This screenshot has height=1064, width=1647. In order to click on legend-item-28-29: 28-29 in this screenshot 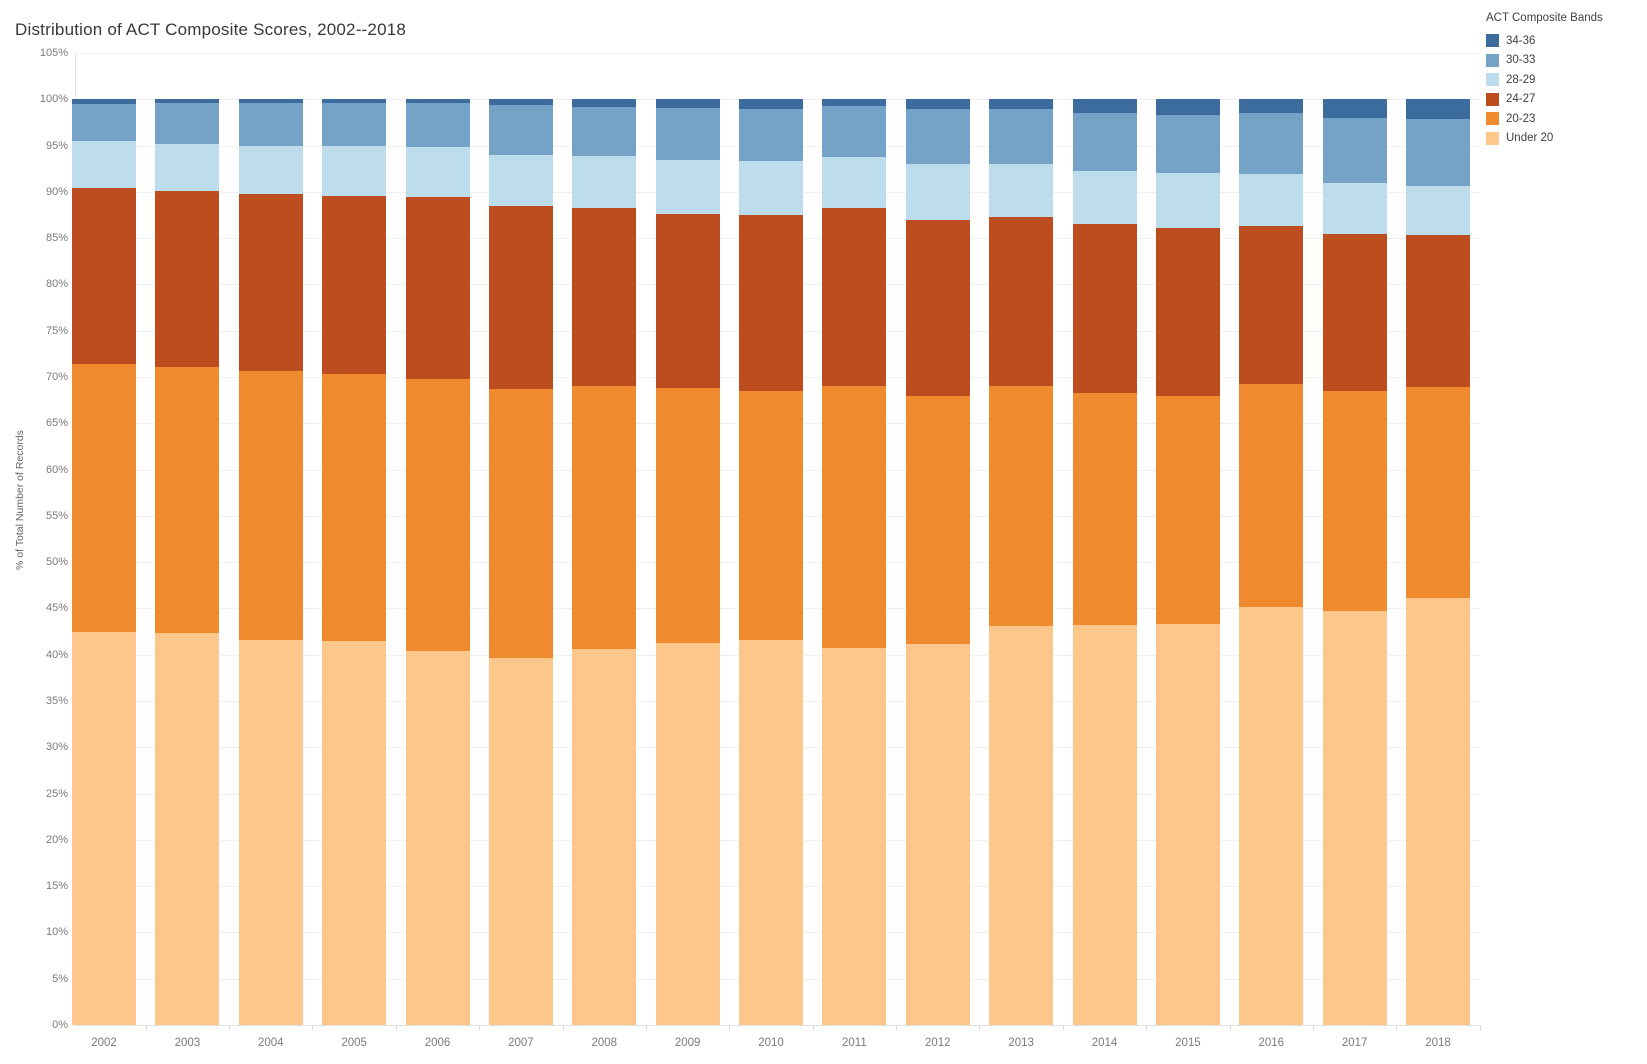, I will do `click(1565, 80)`.